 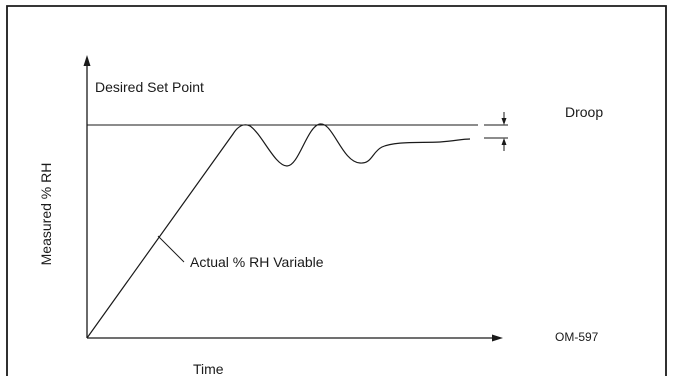 What do you see at coordinates (149, 87) in the screenshot?
I see `setpoint-label: Desired Set Point` at bounding box center [149, 87].